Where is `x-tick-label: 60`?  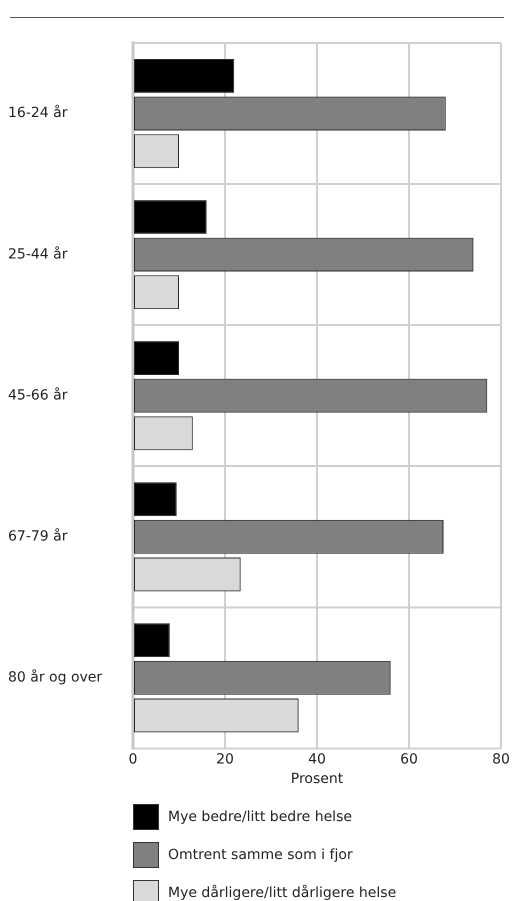
x-tick-label: 60 is located at coordinates (409, 759).